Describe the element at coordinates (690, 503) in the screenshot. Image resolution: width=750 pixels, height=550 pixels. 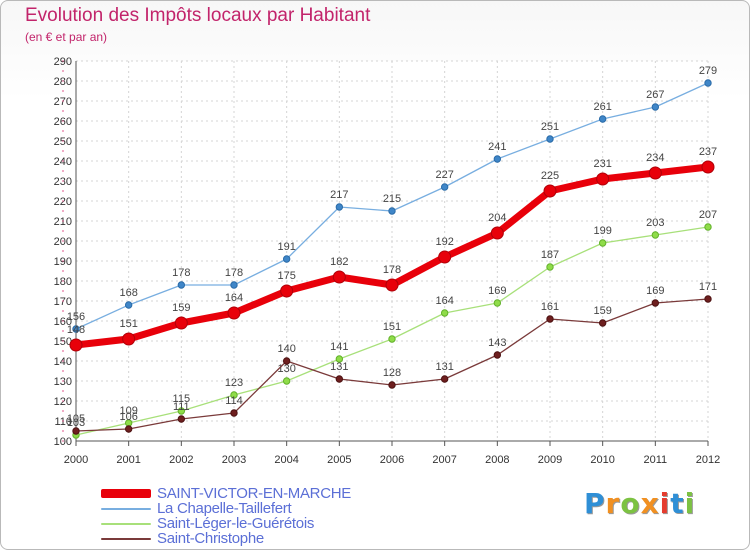
I see `logo-letter: i` at that location.